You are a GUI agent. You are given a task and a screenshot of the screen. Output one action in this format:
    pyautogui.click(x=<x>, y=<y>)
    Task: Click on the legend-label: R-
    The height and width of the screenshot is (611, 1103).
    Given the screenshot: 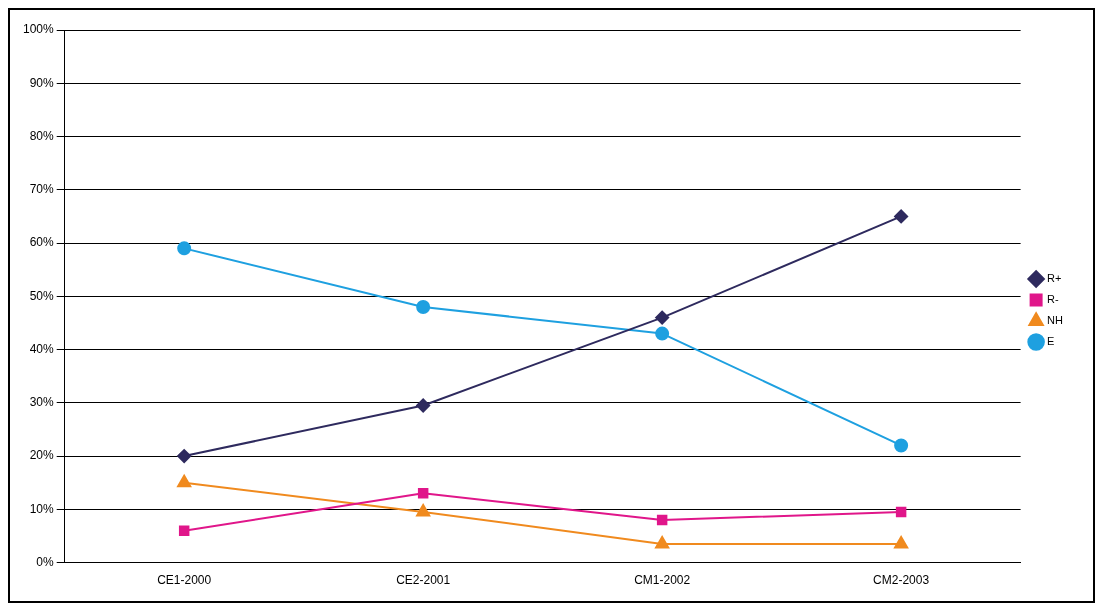 What is the action you would take?
    pyautogui.click(x=1053, y=299)
    